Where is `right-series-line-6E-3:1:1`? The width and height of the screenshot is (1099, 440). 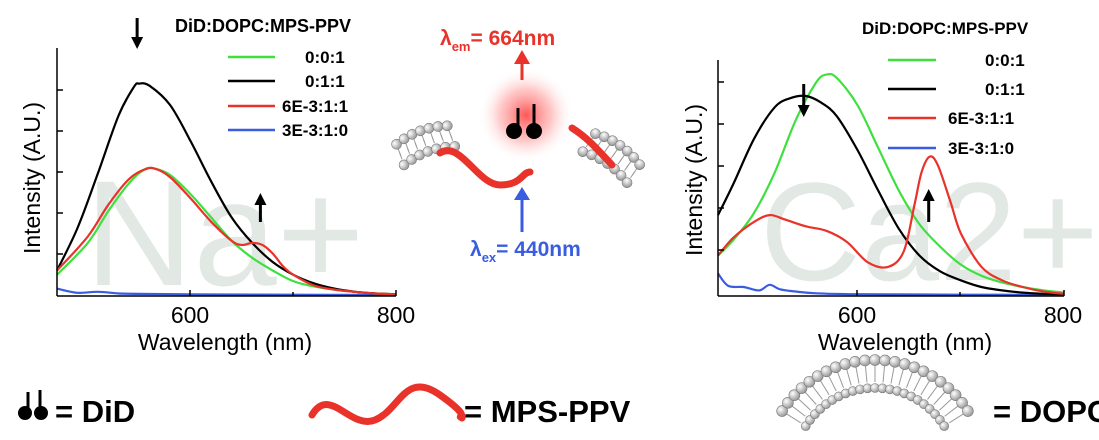
right-series-line-6E-3:1:1 is located at coordinates (891, 225).